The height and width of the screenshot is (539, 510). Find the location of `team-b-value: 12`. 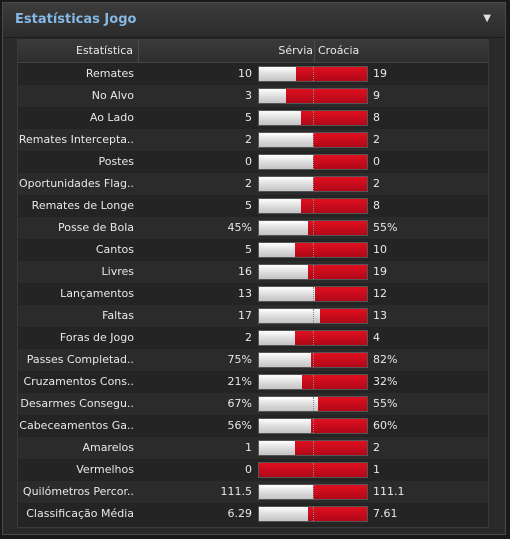

team-b-value: 12 is located at coordinates (380, 293).